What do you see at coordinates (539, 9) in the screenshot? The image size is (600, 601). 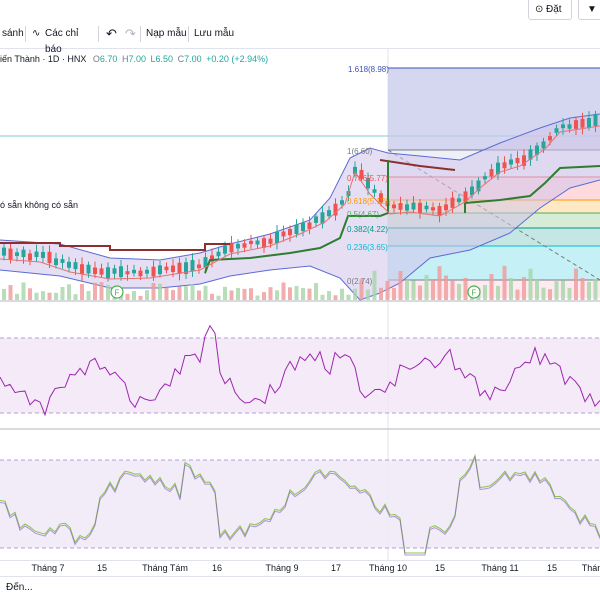 I see `reset-icon: ⊙` at bounding box center [539, 9].